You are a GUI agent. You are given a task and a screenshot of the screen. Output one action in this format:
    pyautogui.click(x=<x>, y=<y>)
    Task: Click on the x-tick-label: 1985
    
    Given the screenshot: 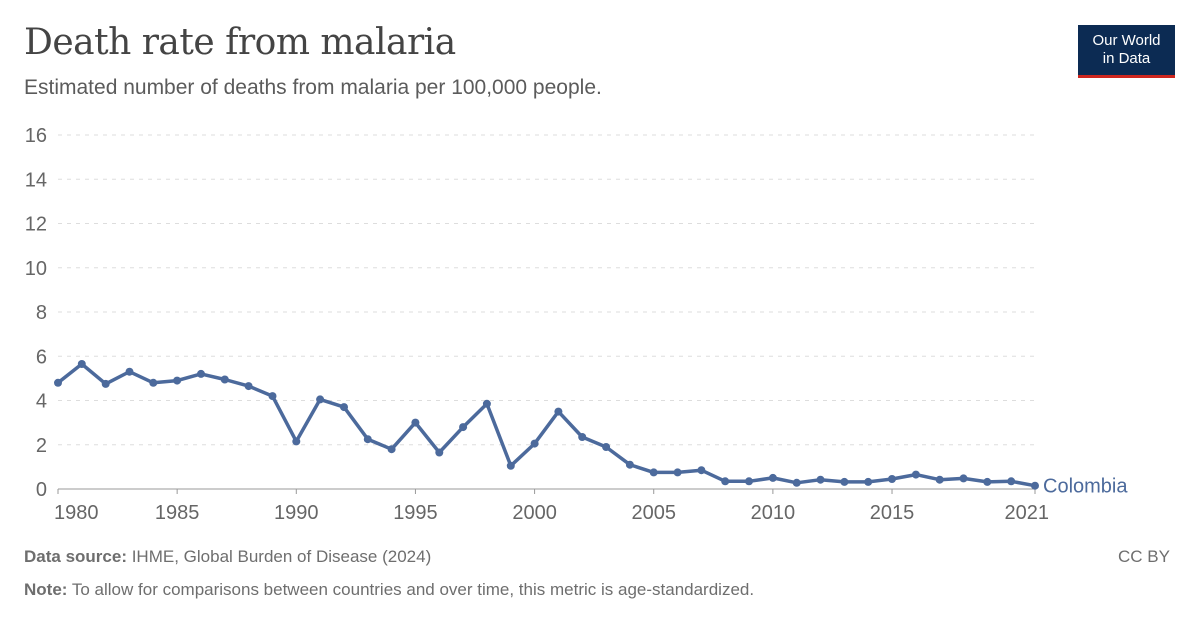 What is the action you would take?
    pyautogui.click(x=177, y=513)
    